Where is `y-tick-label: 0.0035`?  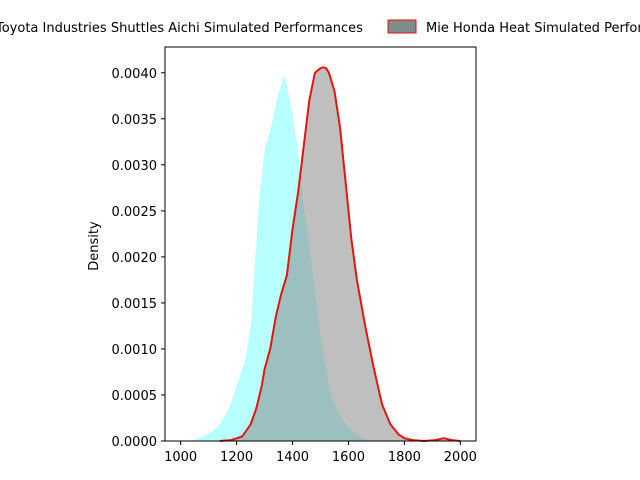
y-tick-label: 0.0035 is located at coordinates (135, 120).